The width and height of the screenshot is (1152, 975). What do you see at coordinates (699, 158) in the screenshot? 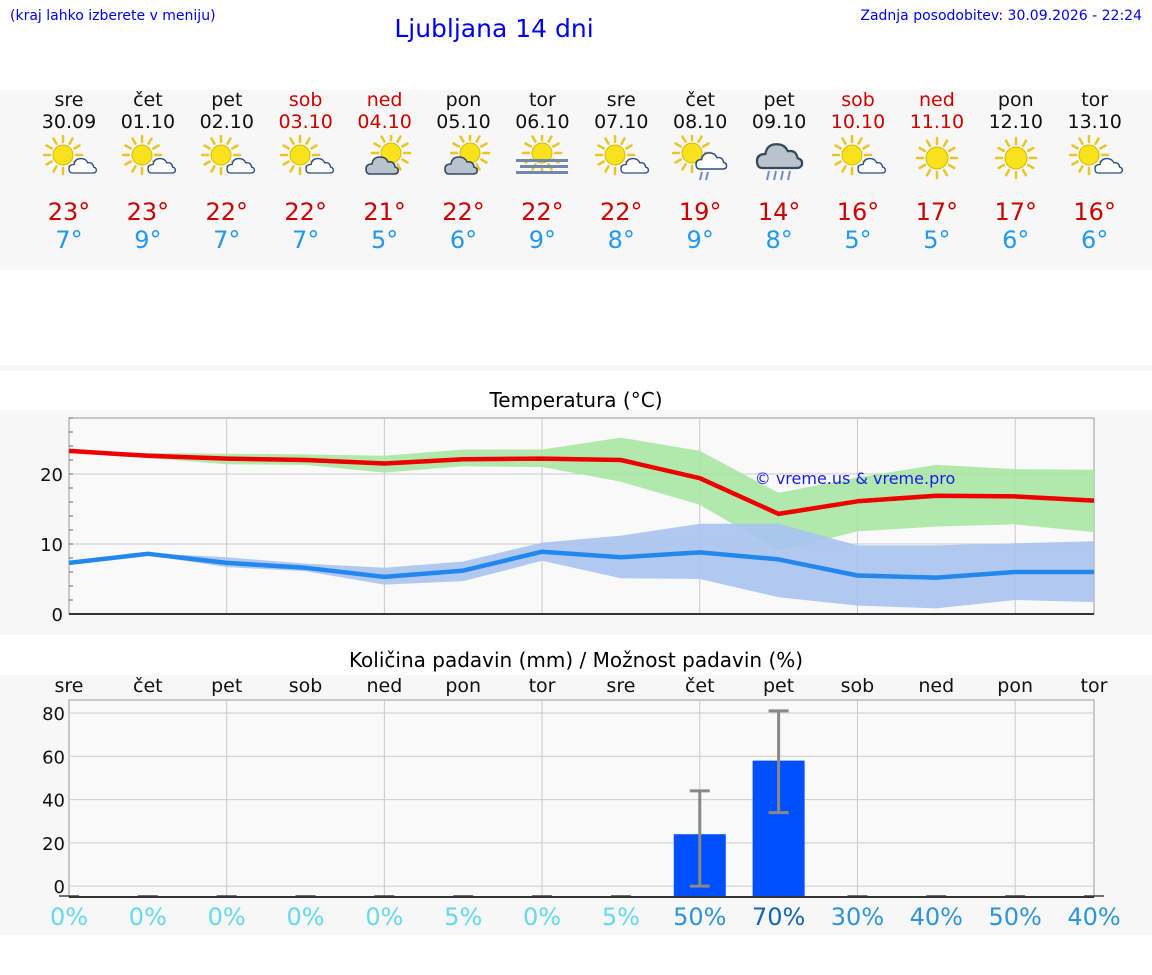
I see `sun-cloud-rain-icon` at bounding box center [699, 158].